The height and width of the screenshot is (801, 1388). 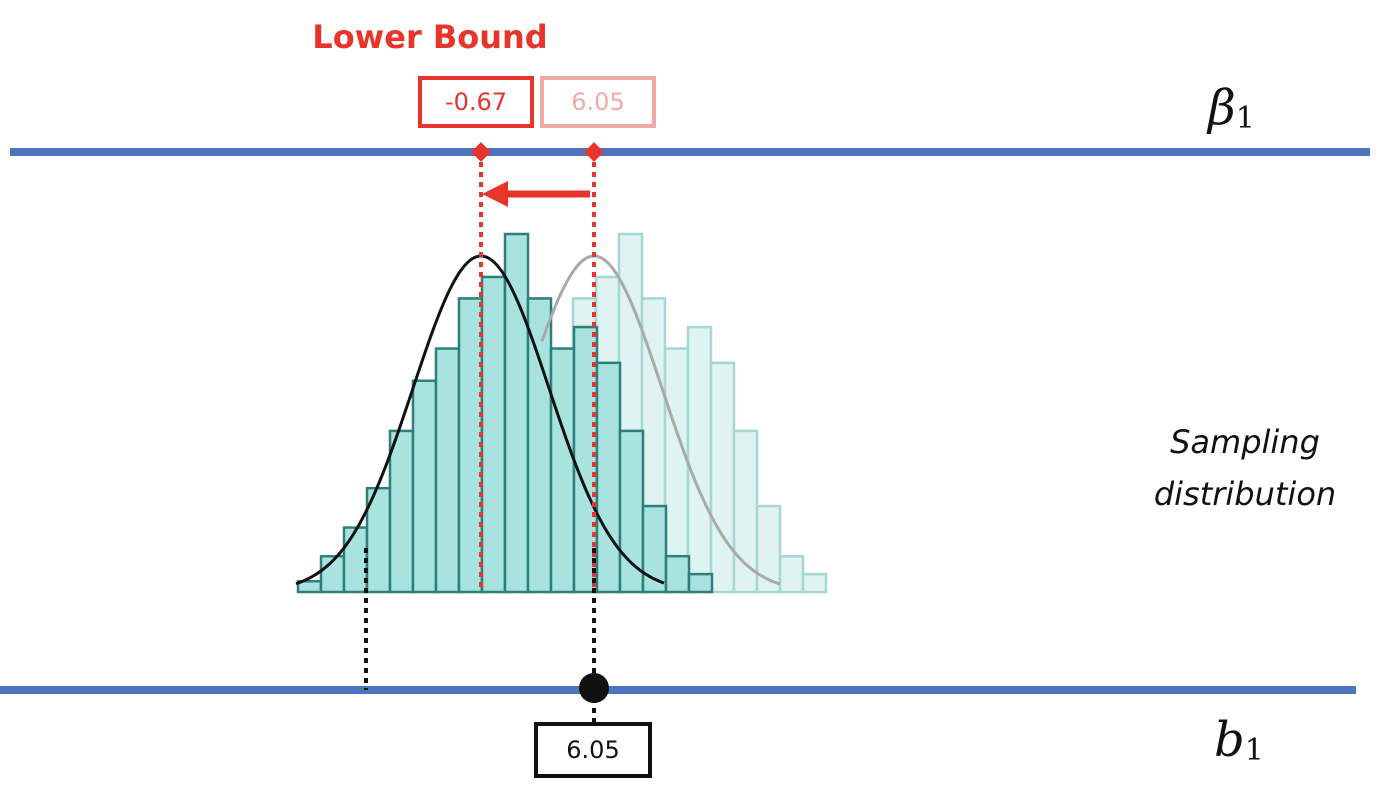 I want to click on beta-subscript: 1, so click(x=1245, y=119).